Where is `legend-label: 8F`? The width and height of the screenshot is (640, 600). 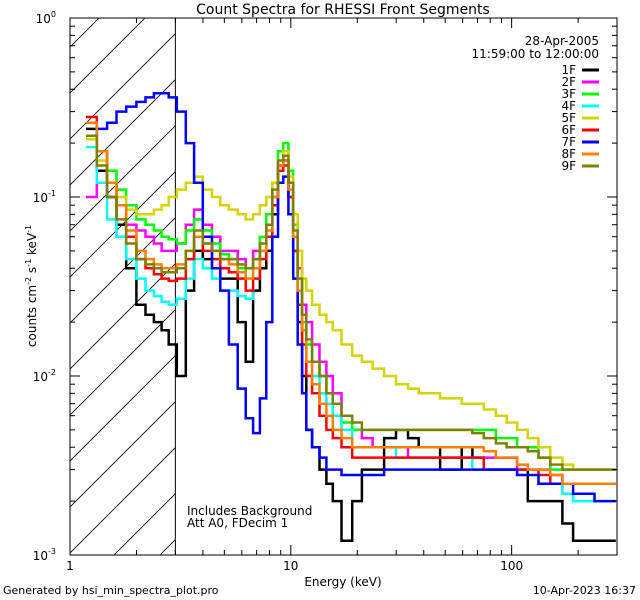 legend-label: 8F is located at coordinates (568, 154).